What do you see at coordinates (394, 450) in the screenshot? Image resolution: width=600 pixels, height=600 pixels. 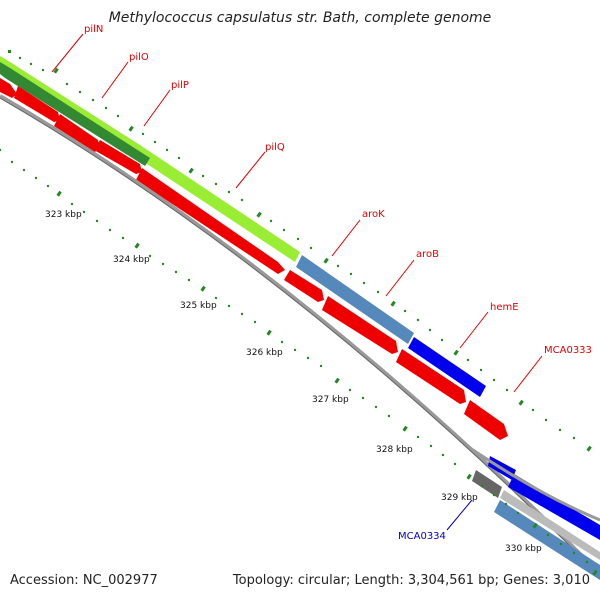 I see `kbp-label-328: 328 kbp` at bounding box center [394, 450].